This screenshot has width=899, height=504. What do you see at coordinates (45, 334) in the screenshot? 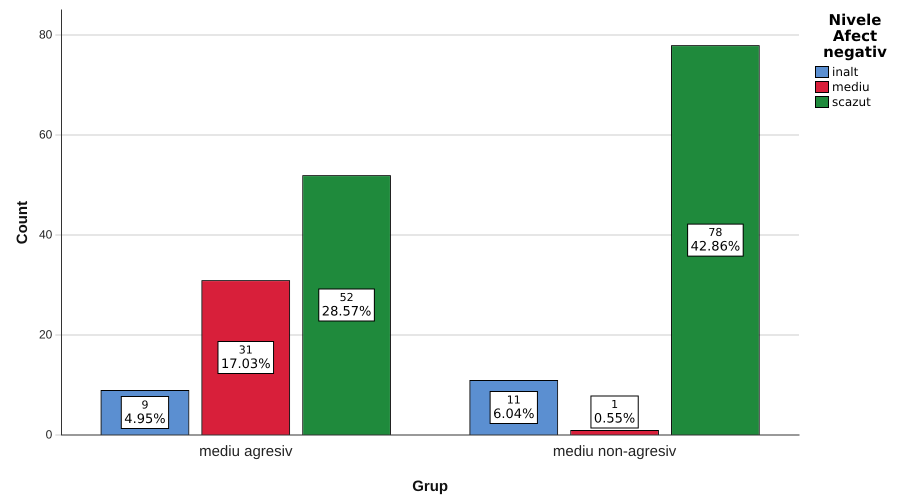
I see `y-tick-label: 20` at bounding box center [45, 334].